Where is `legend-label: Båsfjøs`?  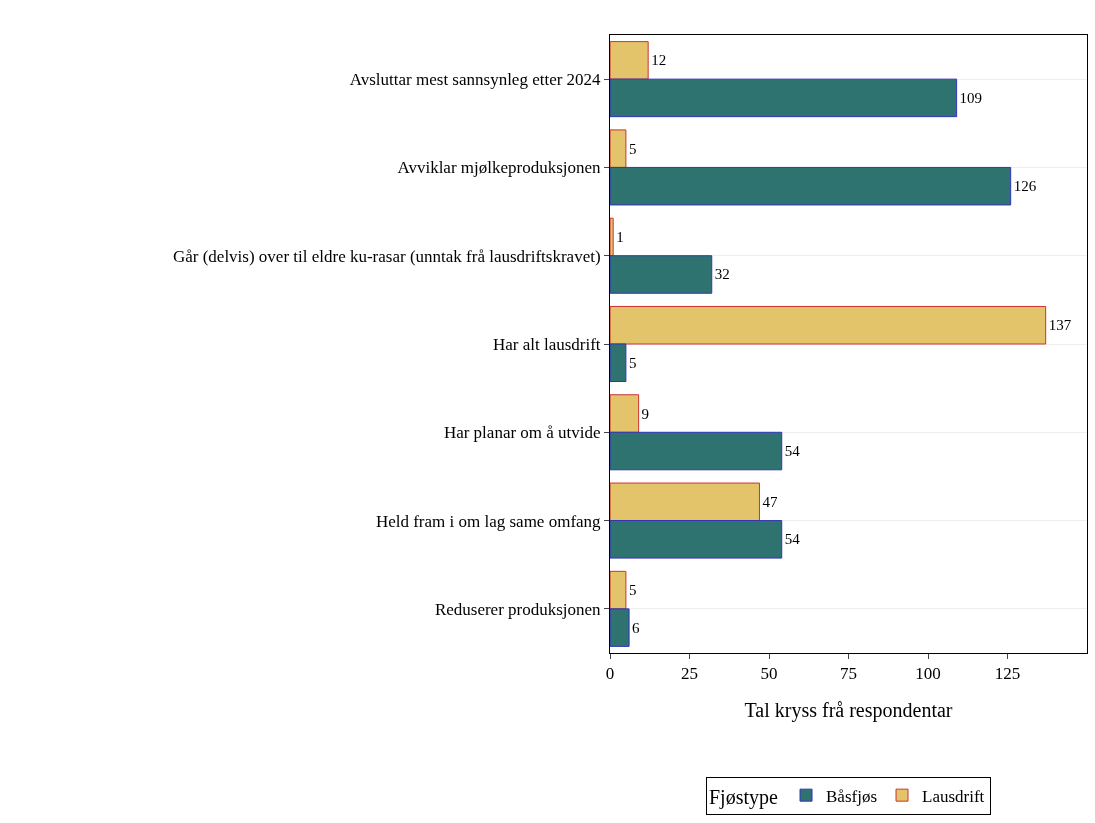 legend-label: Båsfjøs is located at coordinates (852, 796).